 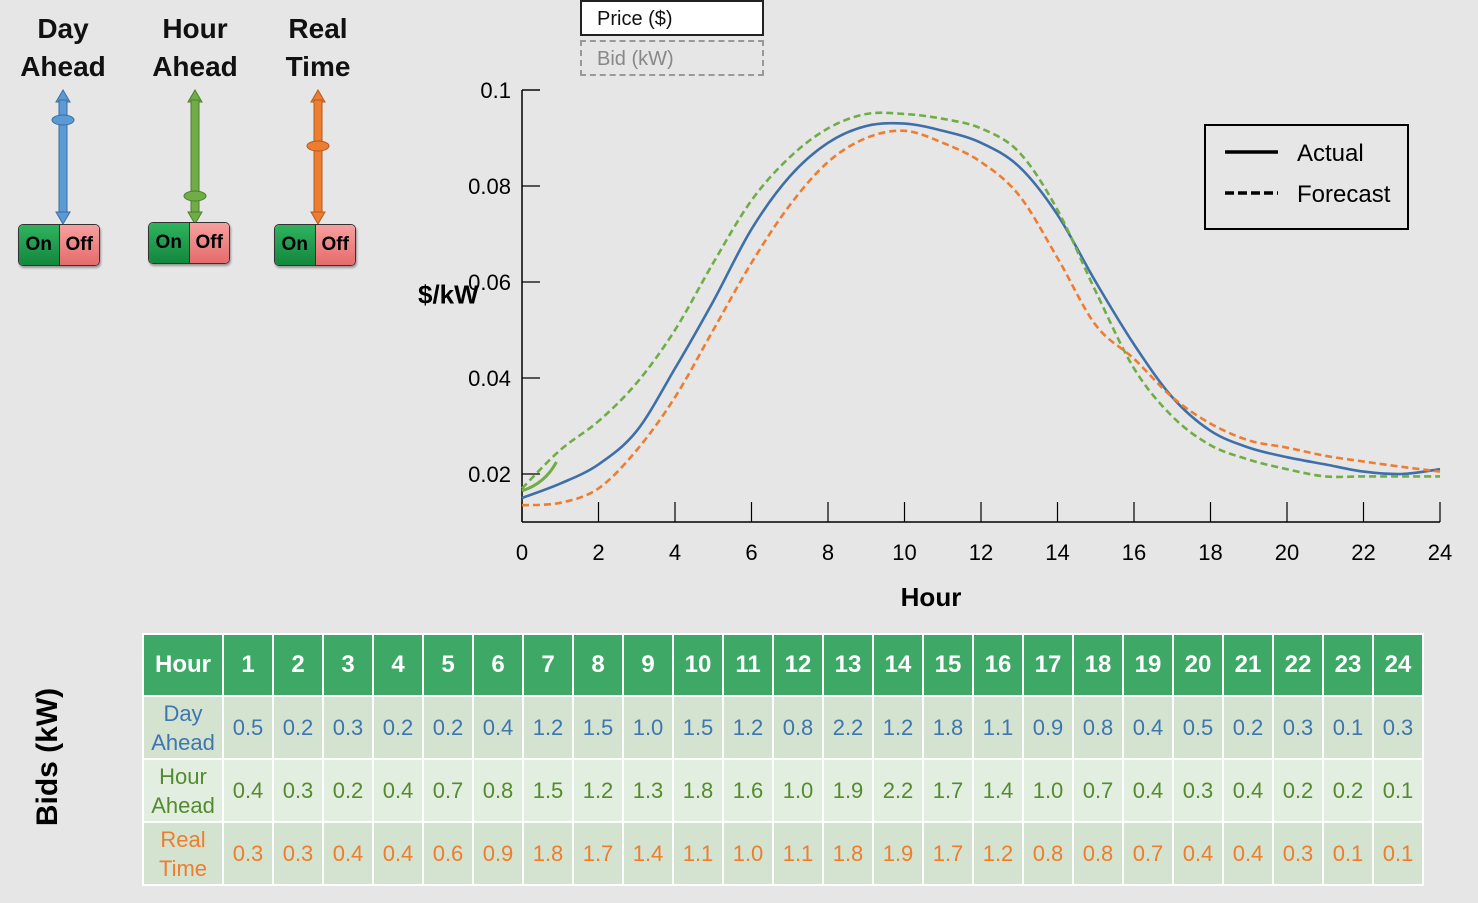 I want to click on hour-header-cell: 16, so click(x=998, y=665).